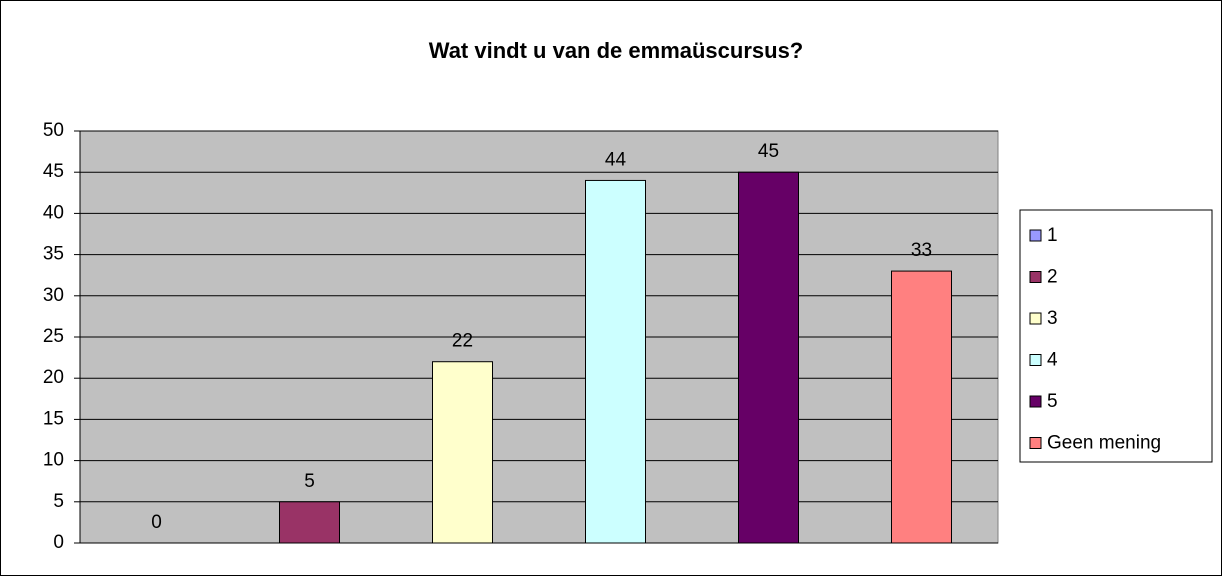 This screenshot has height=576, width=1222. What do you see at coordinates (58, 542) in the screenshot?
I see `y-tick-label: 0` at bounding box center [58, 542].